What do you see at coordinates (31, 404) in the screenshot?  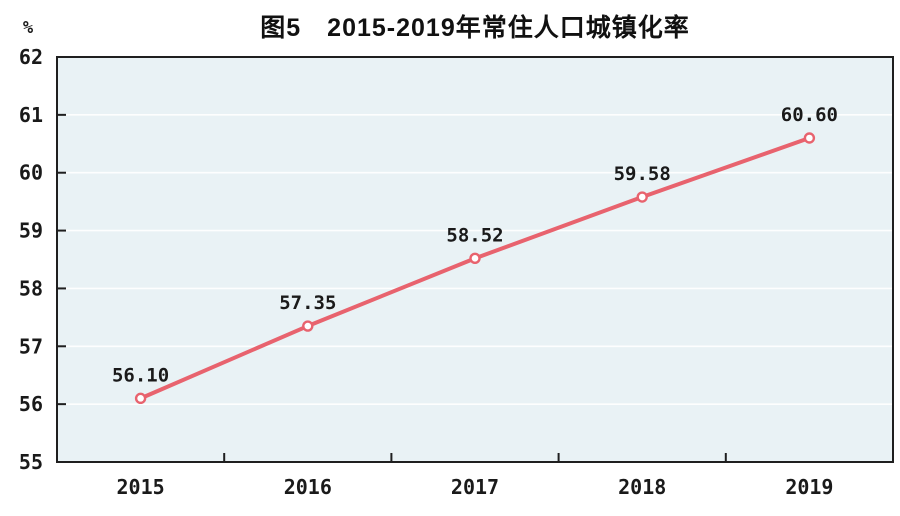 I see `y-axis-tick-label: 56` at bounding box center [31, 404].